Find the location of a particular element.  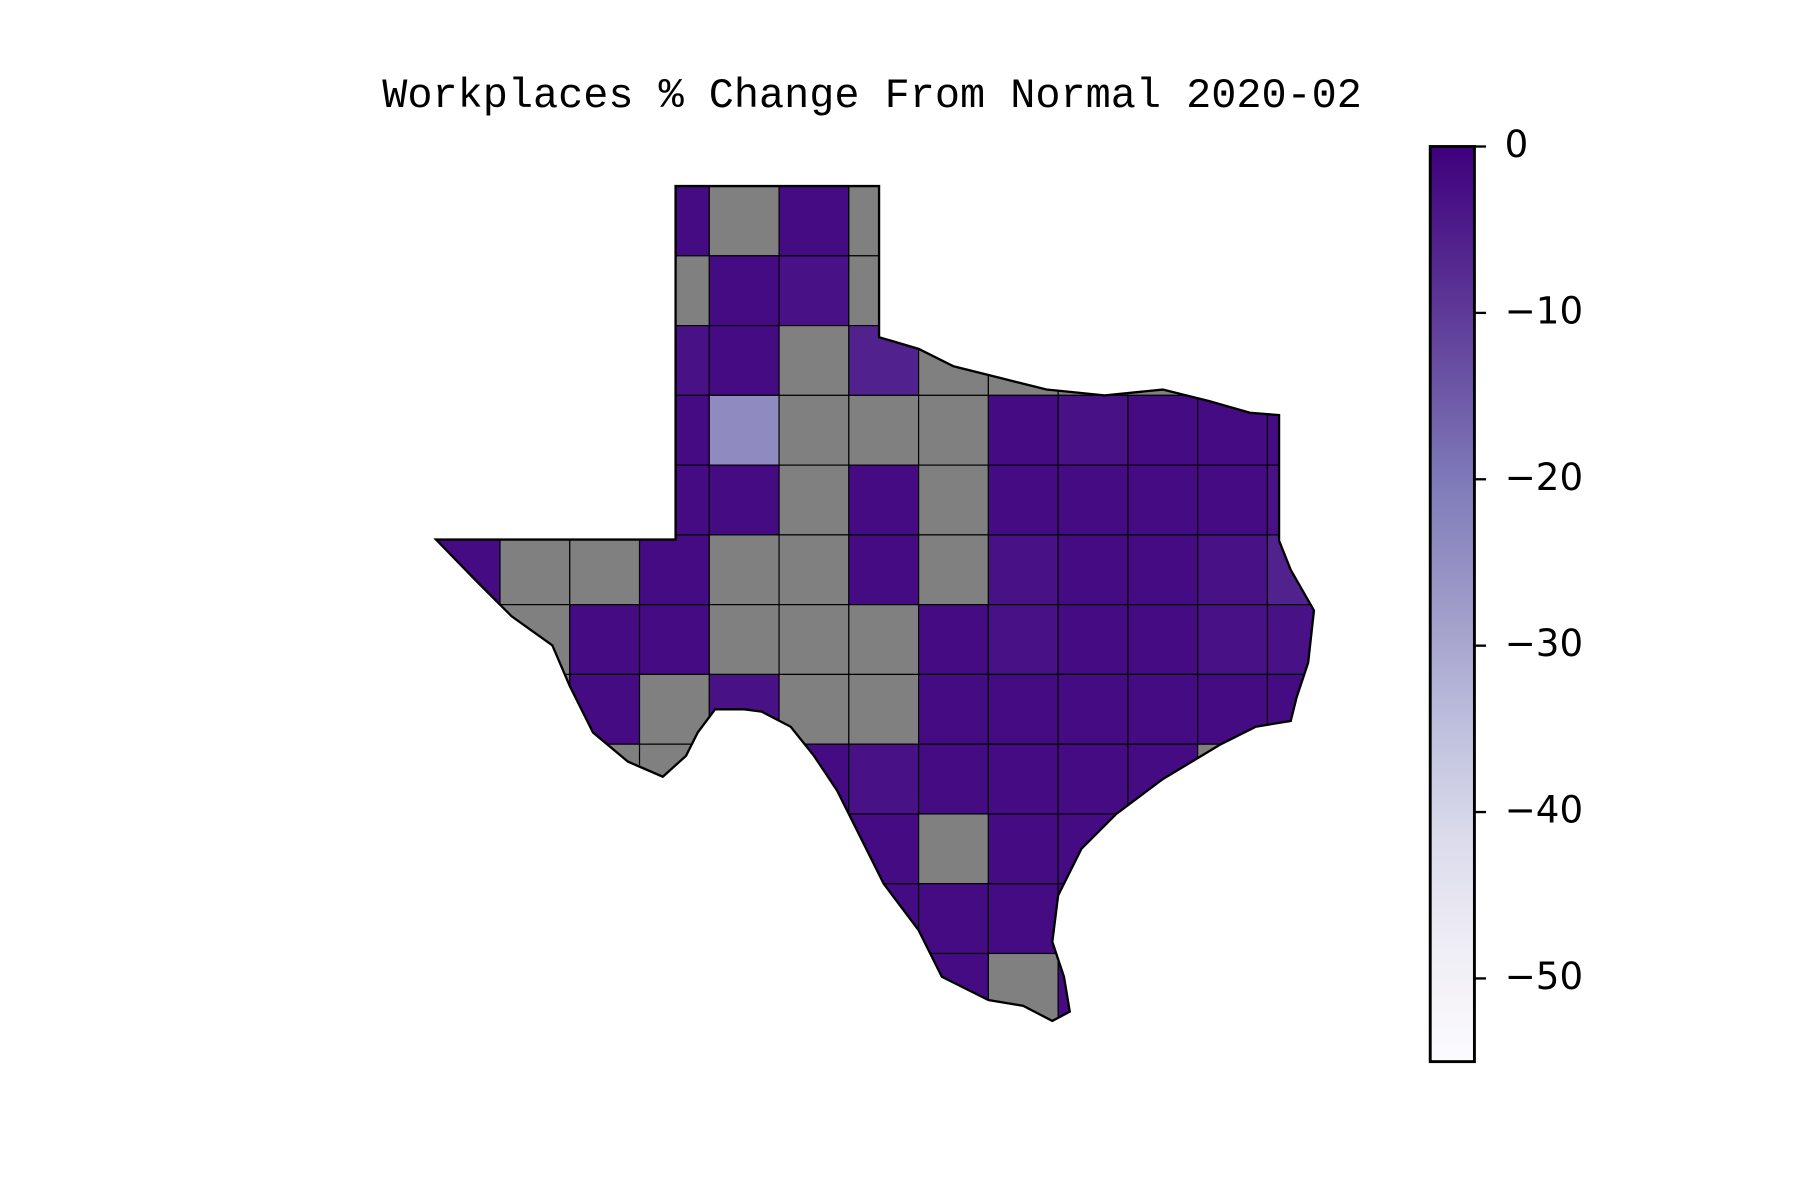

colorbar-tick-label: −10 is located at coordinates (1544, 310).